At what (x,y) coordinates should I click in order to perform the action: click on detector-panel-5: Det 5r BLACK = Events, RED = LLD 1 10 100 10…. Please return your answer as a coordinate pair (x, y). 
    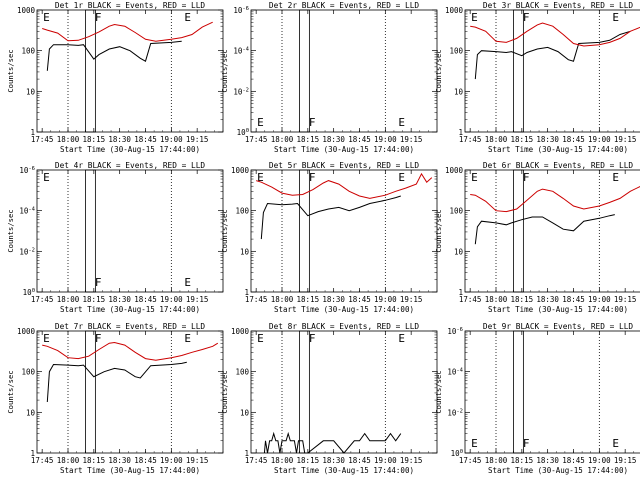
    Looking at the image, I should click on (329, 237).